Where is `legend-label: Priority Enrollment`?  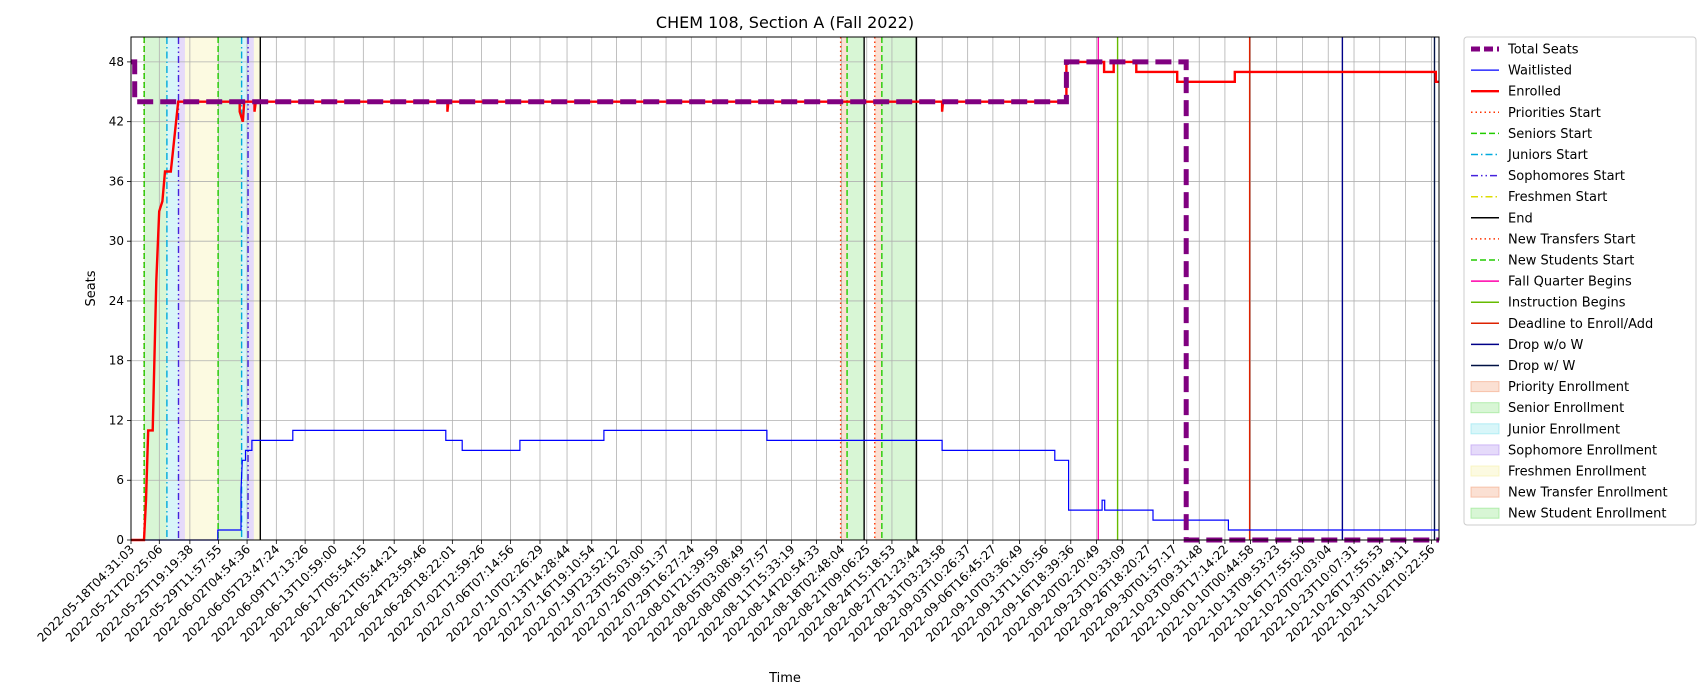
legend-label: Priority Enrollment is located at coordinates (1568, 387).